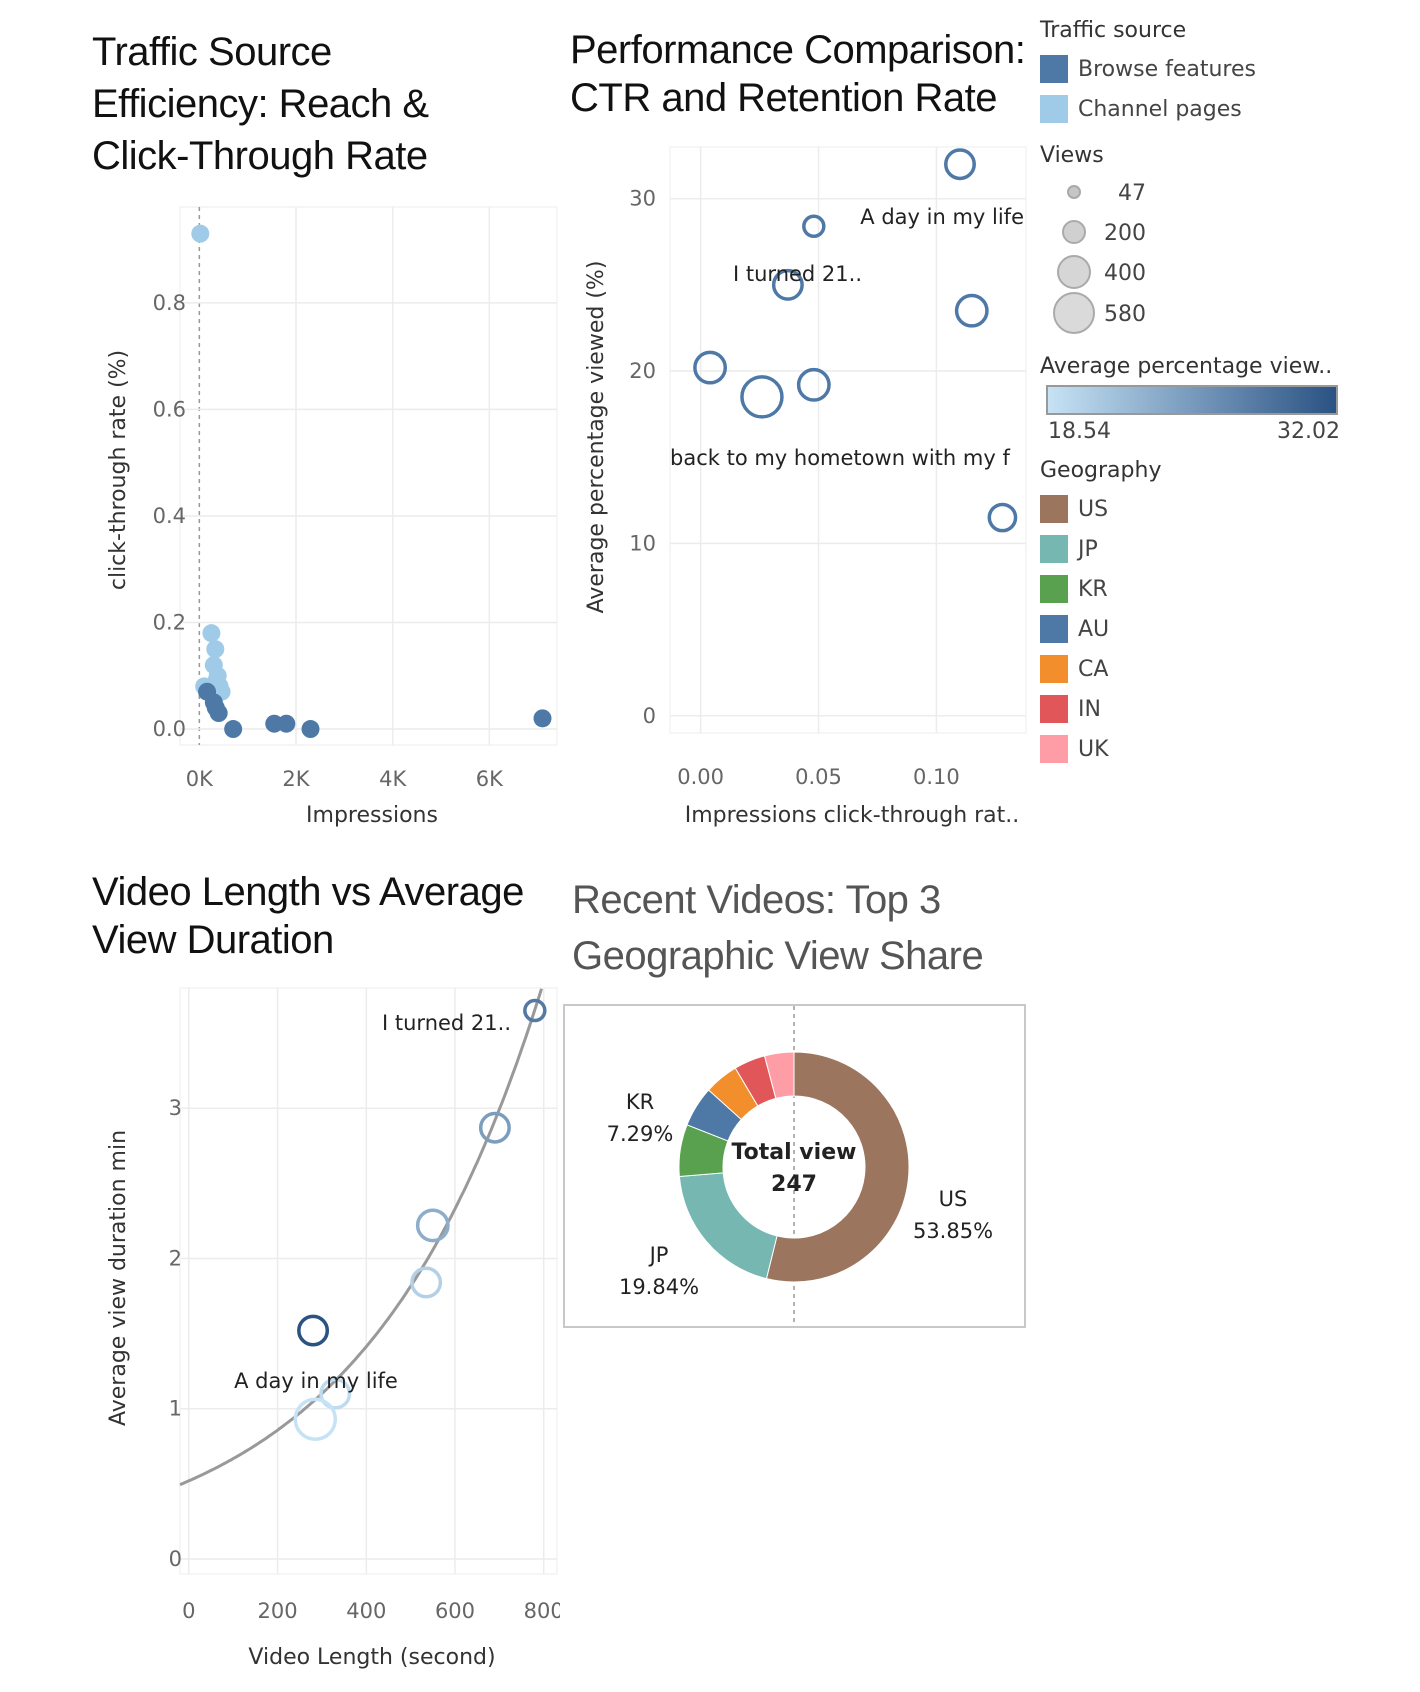 This screenshot has height=1692, width=1420. What do you see at coordinates (649, 716) in the screenshot?
I see `performance-y-tick: 0` at bounding box center [649, 716].